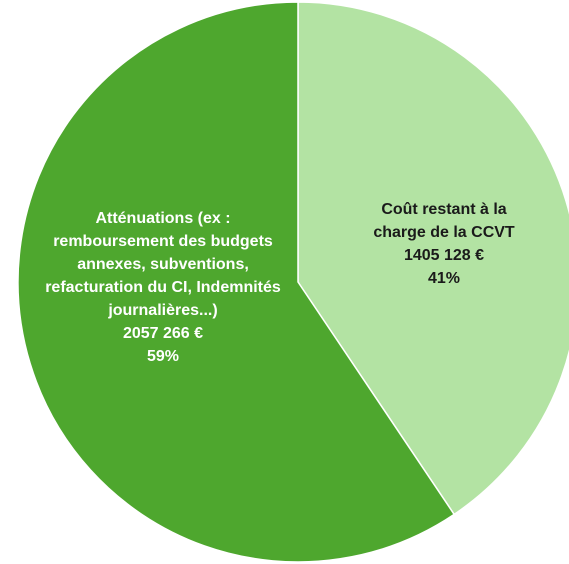 This screenshot has width=569, height=564. What do you see at coordinates (444, 255) in the screenshot?
I see `slice-value-label: 1405 128 €` at bounding box center [444, 255].